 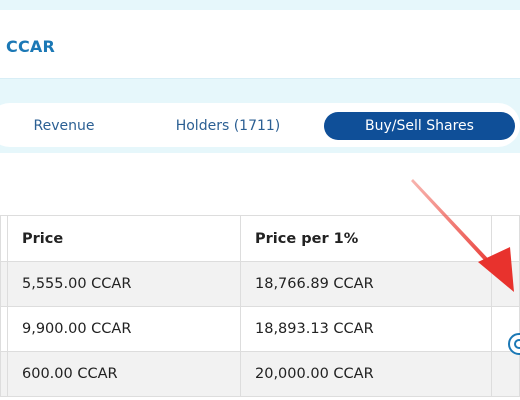 I want to click on tab-buy-sell-shares: Buy/Sell Shares, so click(x=419, y=126).